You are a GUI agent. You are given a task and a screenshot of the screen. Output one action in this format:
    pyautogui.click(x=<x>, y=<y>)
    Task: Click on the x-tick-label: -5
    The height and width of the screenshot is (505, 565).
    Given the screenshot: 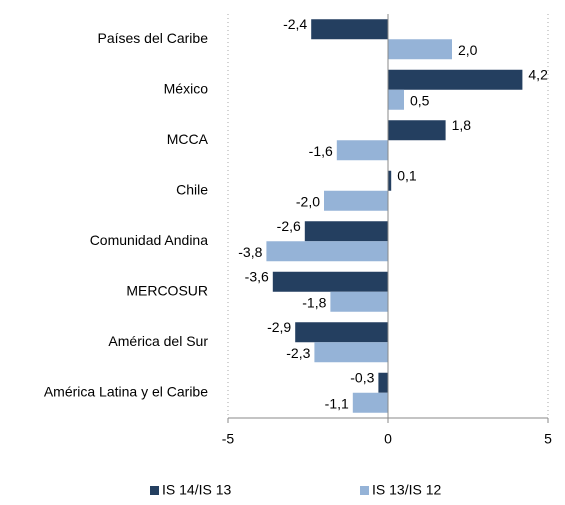 What is the action you would take?
    pyautogui.click(x=228, y=439)
    